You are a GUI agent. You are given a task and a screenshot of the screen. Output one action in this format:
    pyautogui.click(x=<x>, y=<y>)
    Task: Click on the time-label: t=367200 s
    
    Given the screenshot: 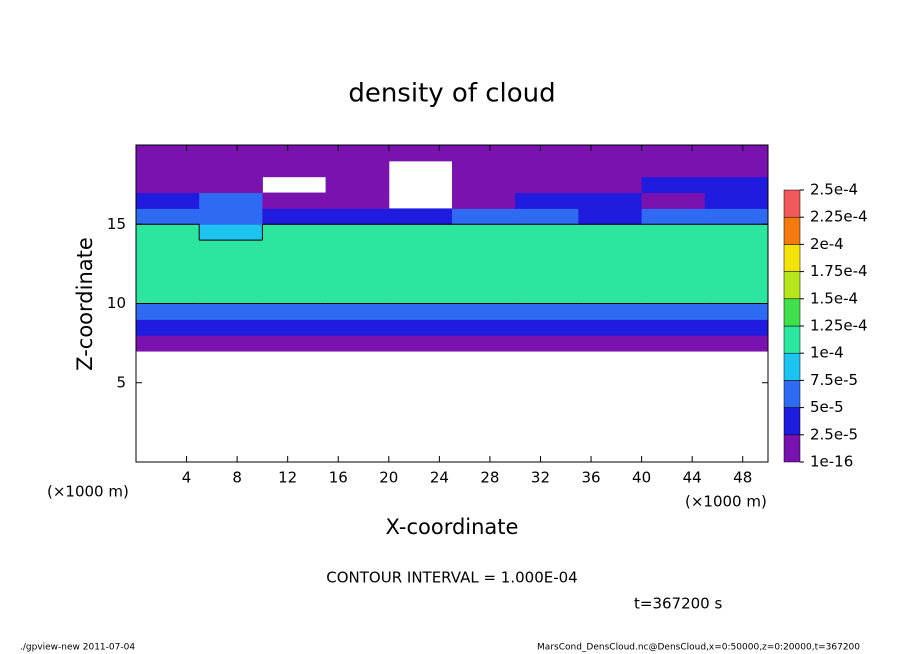 What is the action you would take?
    pyautogui.click(x=678, y=604)
    